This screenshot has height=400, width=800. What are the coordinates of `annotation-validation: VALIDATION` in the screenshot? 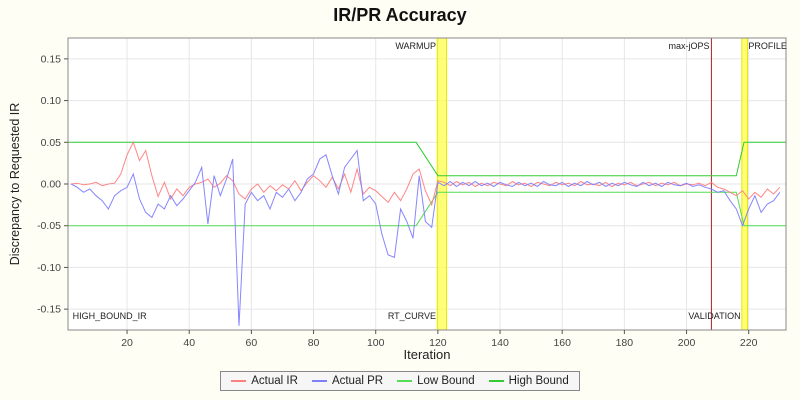 It's located at (714, 316).